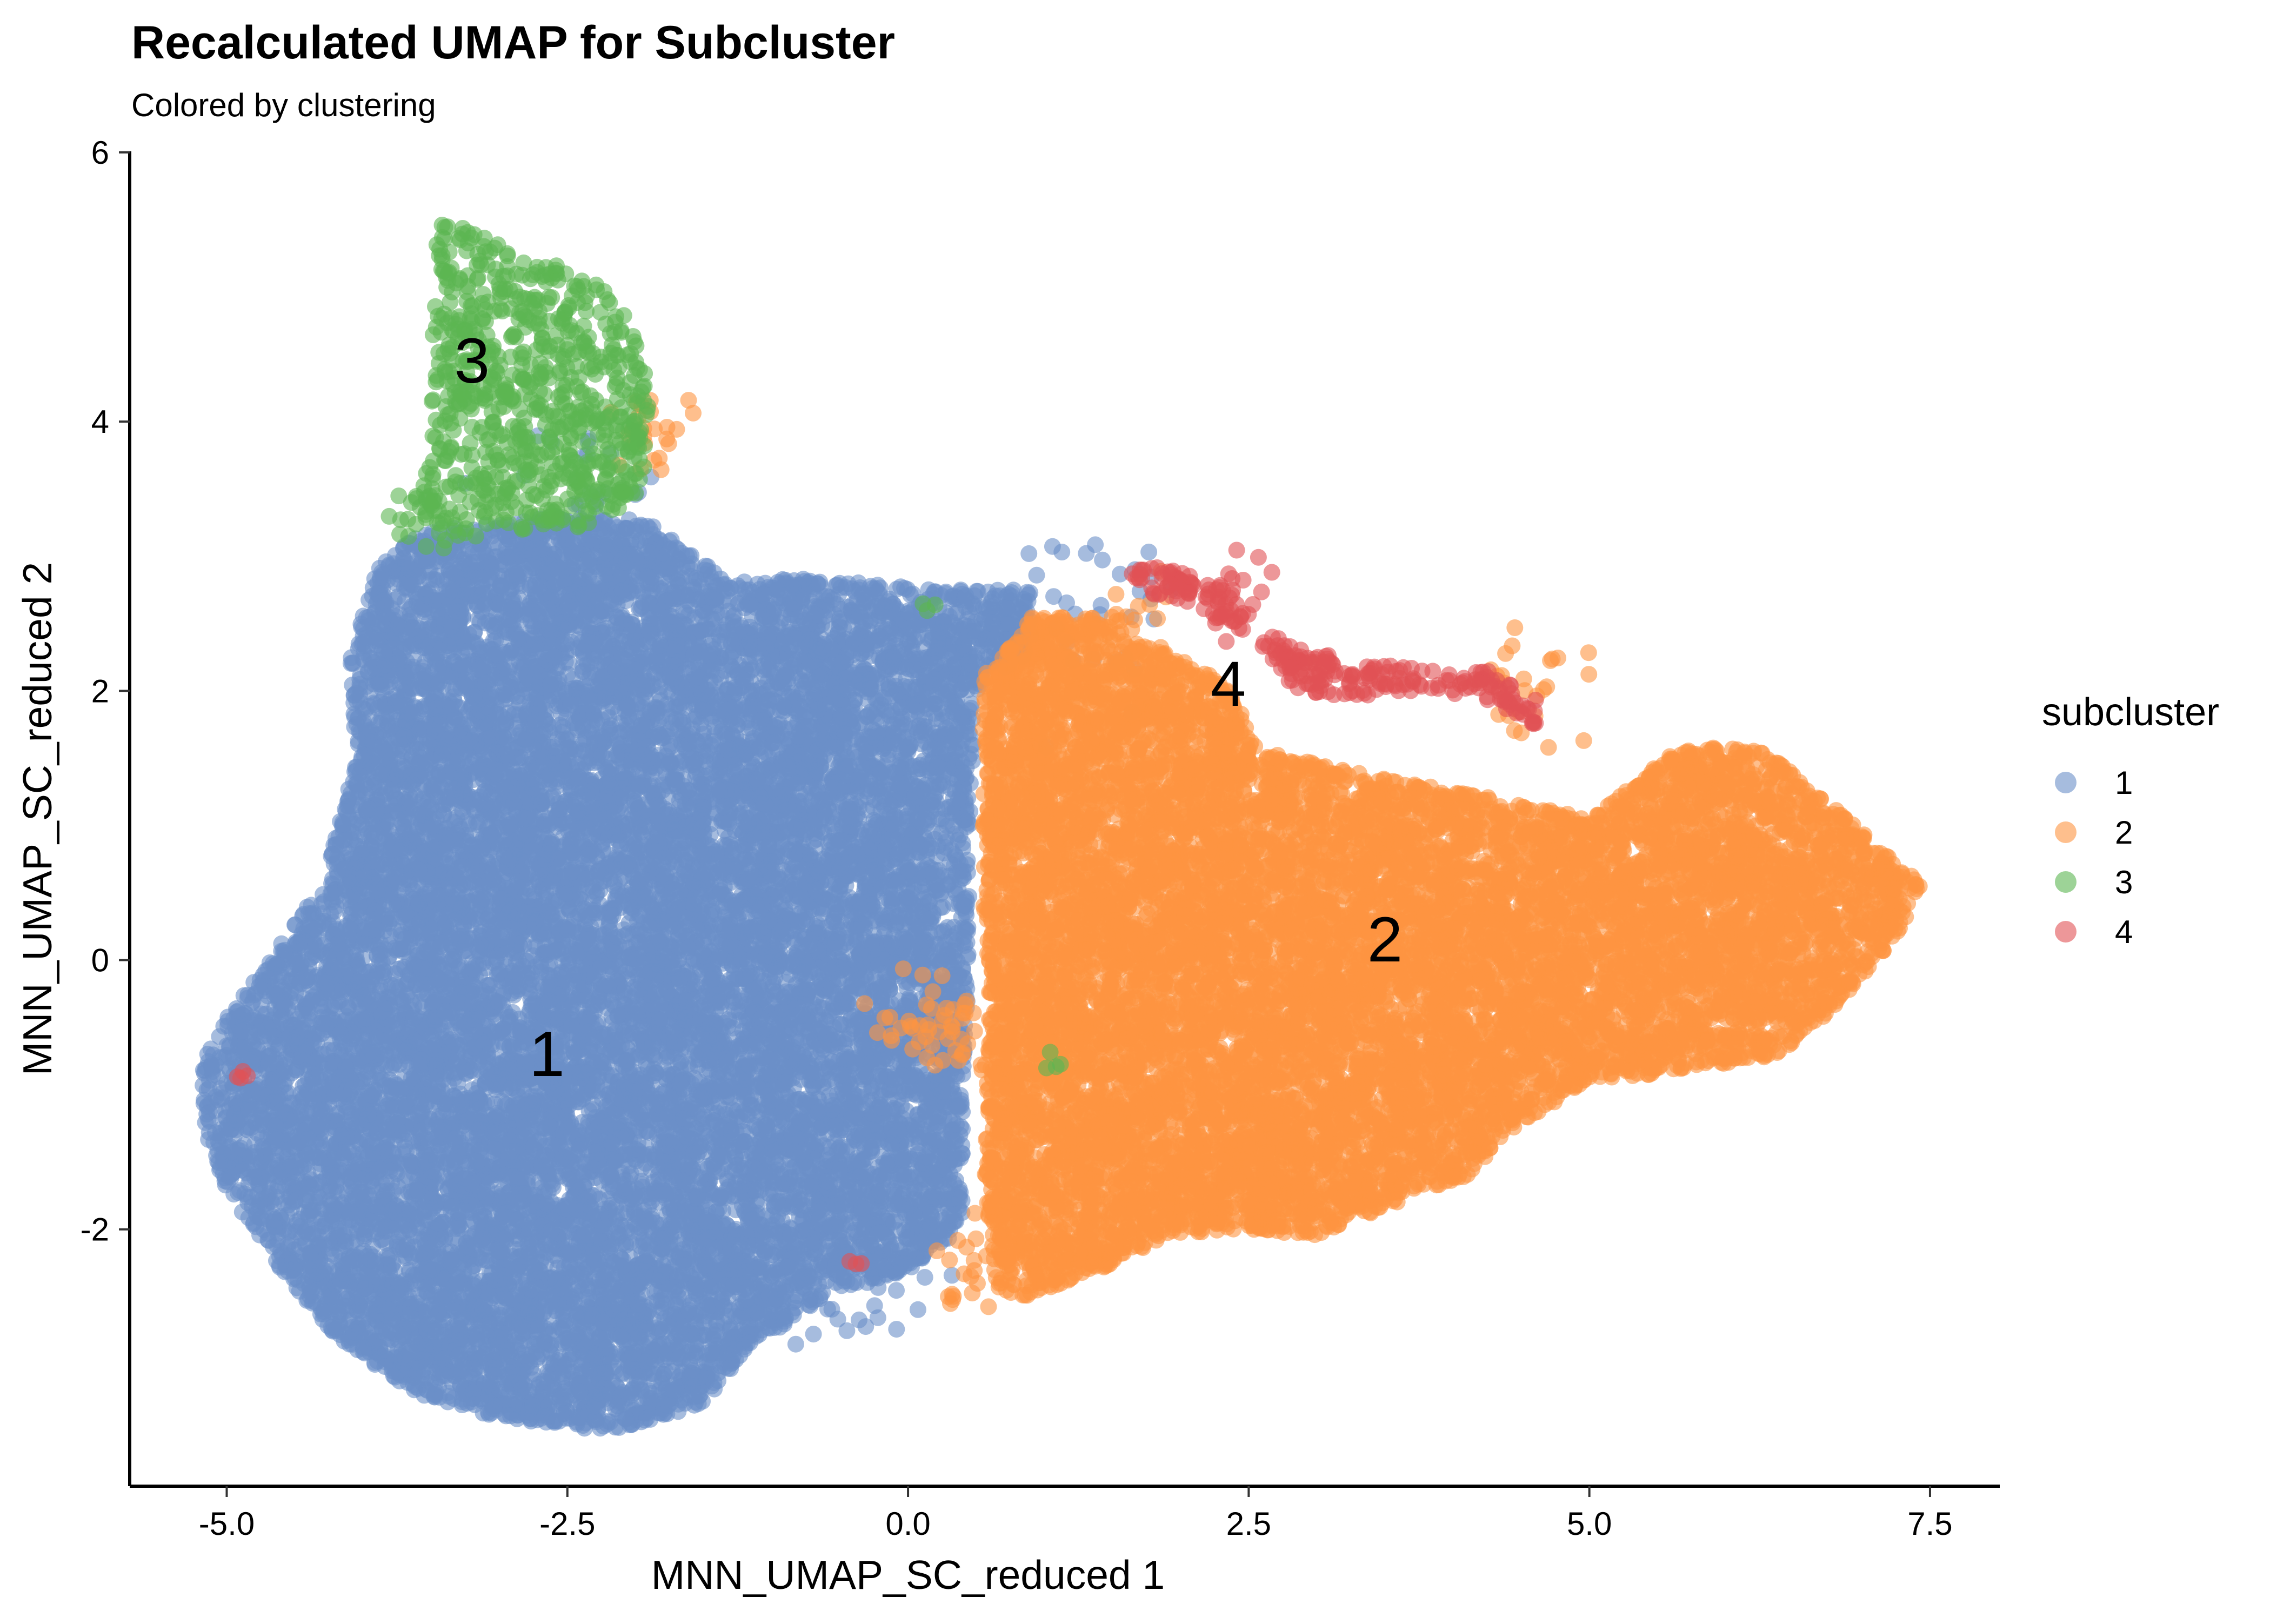 The height and width of the screenshot is (1624, 2270). What do you see at coordinates (513, 43) in the screenshot?
I see `chart-title: Recalculated UMAP for Subcluster` at bounding box center [513, 43].